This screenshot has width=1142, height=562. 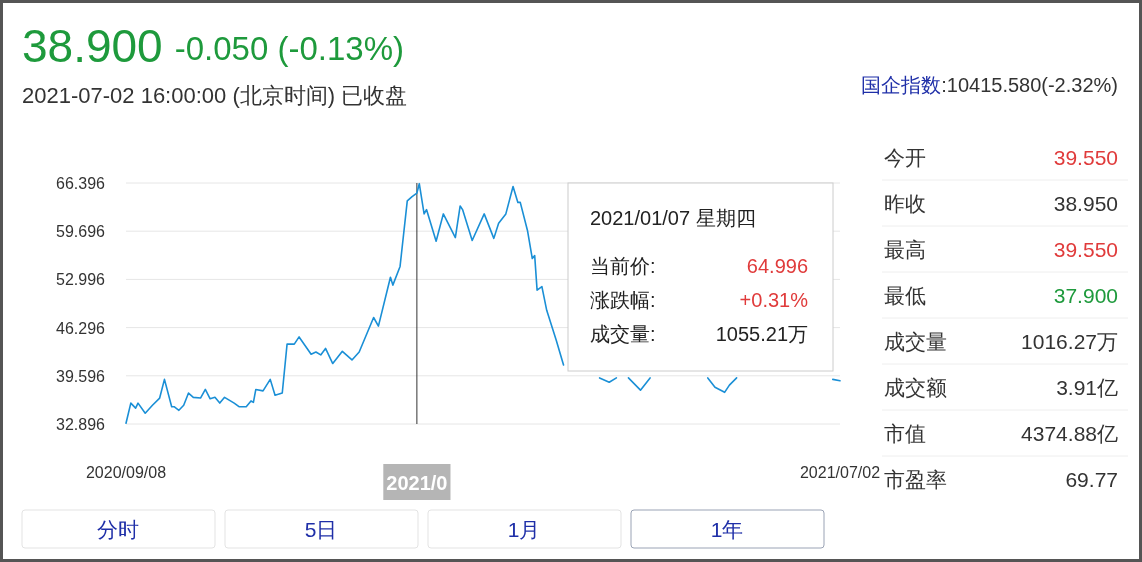 What do you see at coordinates (524, 529) in the screenshot?
I see `text: 1月` at bounding box center [524, 529].